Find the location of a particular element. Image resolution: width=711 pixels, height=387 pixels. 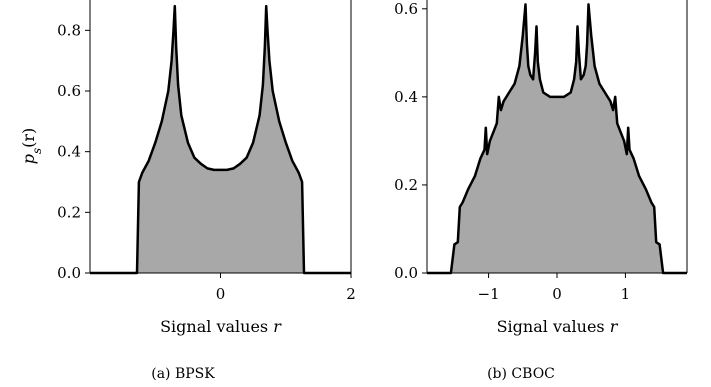

y-axis-label: ps(r) is located at coordinates (31, 146).